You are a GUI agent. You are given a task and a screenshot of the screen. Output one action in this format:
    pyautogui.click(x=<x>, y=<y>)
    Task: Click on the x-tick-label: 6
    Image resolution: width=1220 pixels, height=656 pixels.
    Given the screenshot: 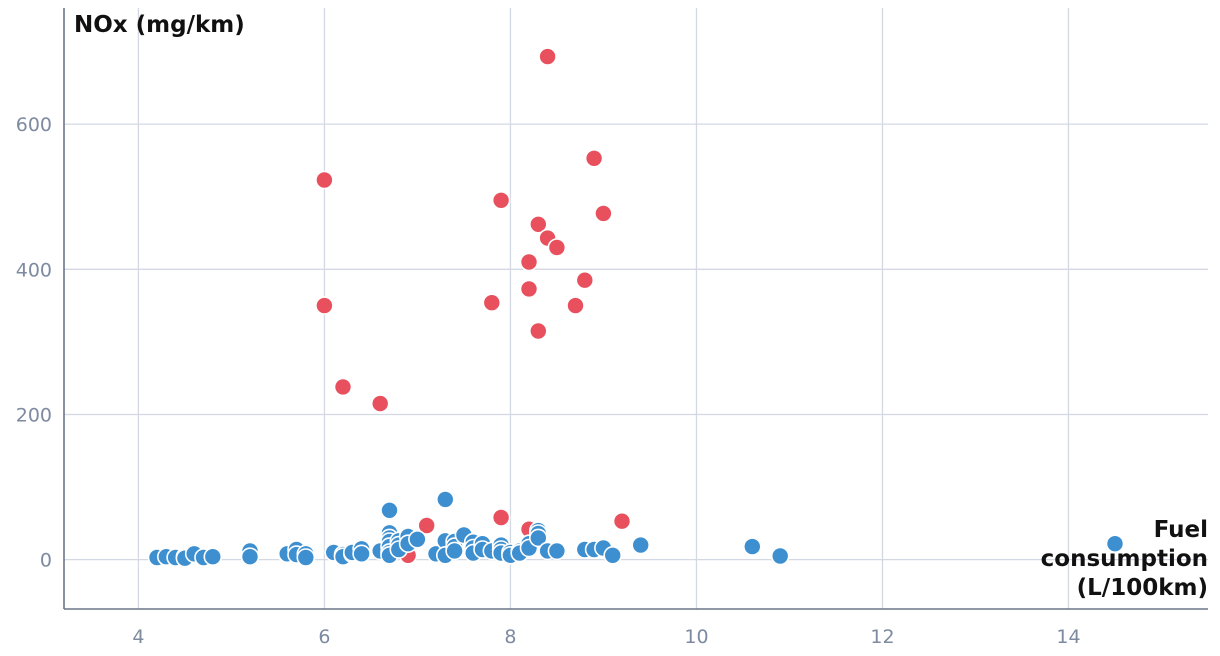 What is the action you would take?
    pyautogui.click(x=324, y=637)
    